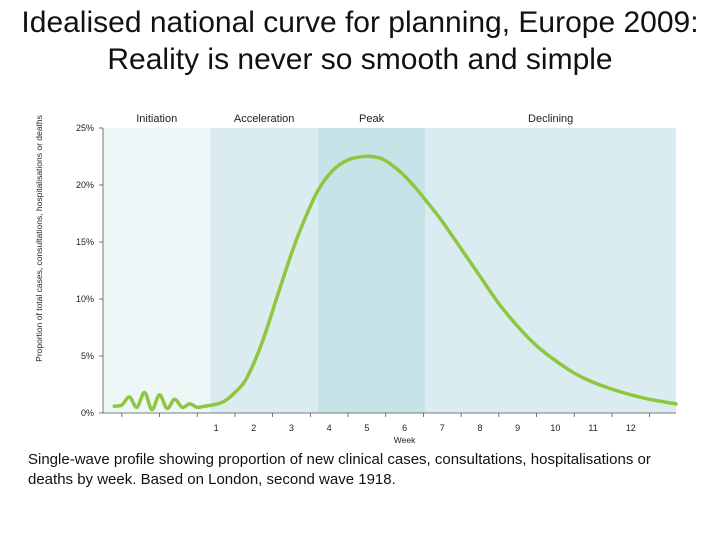 The width and height of the screenshot is (720, 540). Describe the element at coordinates (85, 185) in the screenshot. I see `y-tick-label: 20%` at that location.